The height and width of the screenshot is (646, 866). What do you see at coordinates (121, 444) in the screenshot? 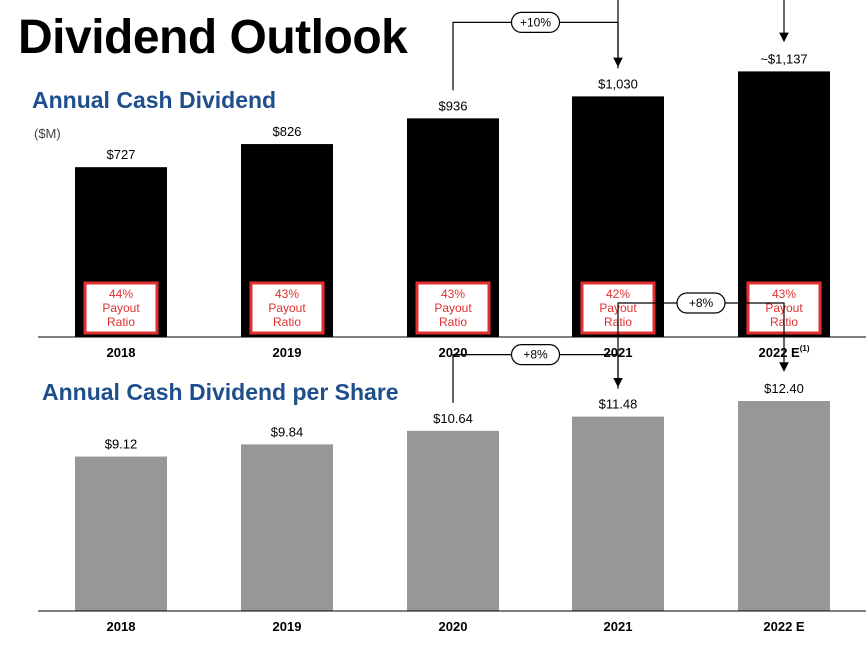
I see `chart2-value-label-0: $9.12` at bounding box center [121, 444].